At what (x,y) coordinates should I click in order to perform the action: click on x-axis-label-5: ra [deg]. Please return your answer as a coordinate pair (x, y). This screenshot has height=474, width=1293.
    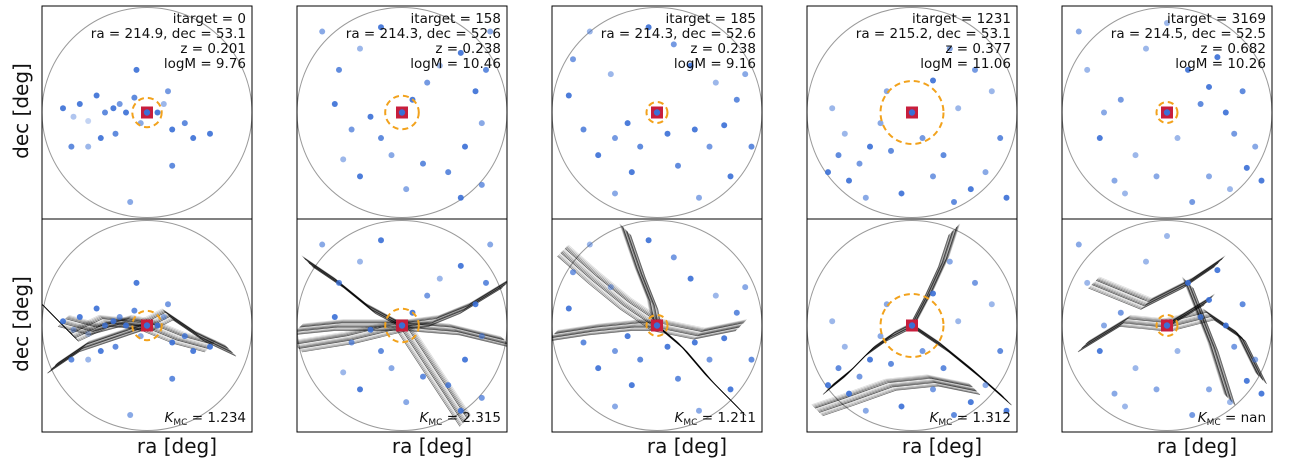
    Looking at the image, I should click on (1197, 446).